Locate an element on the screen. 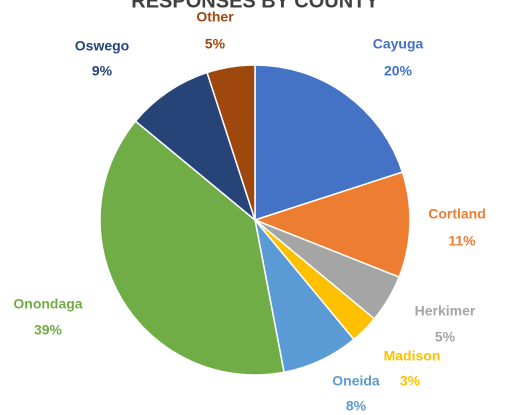  chart-title: RESPONSES BY COUNTY is located at coordinates (255, 6).